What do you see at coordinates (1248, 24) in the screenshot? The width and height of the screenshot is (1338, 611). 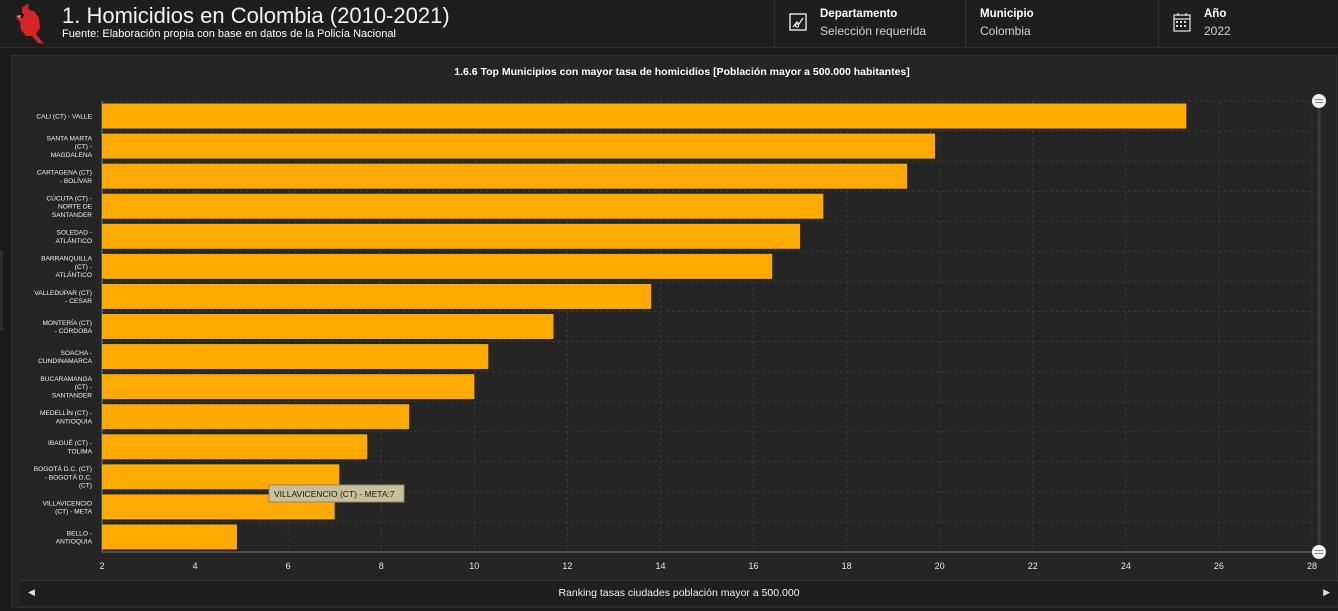 I see `ano-filter: Año 2022` at bounding box center [1248, 24].